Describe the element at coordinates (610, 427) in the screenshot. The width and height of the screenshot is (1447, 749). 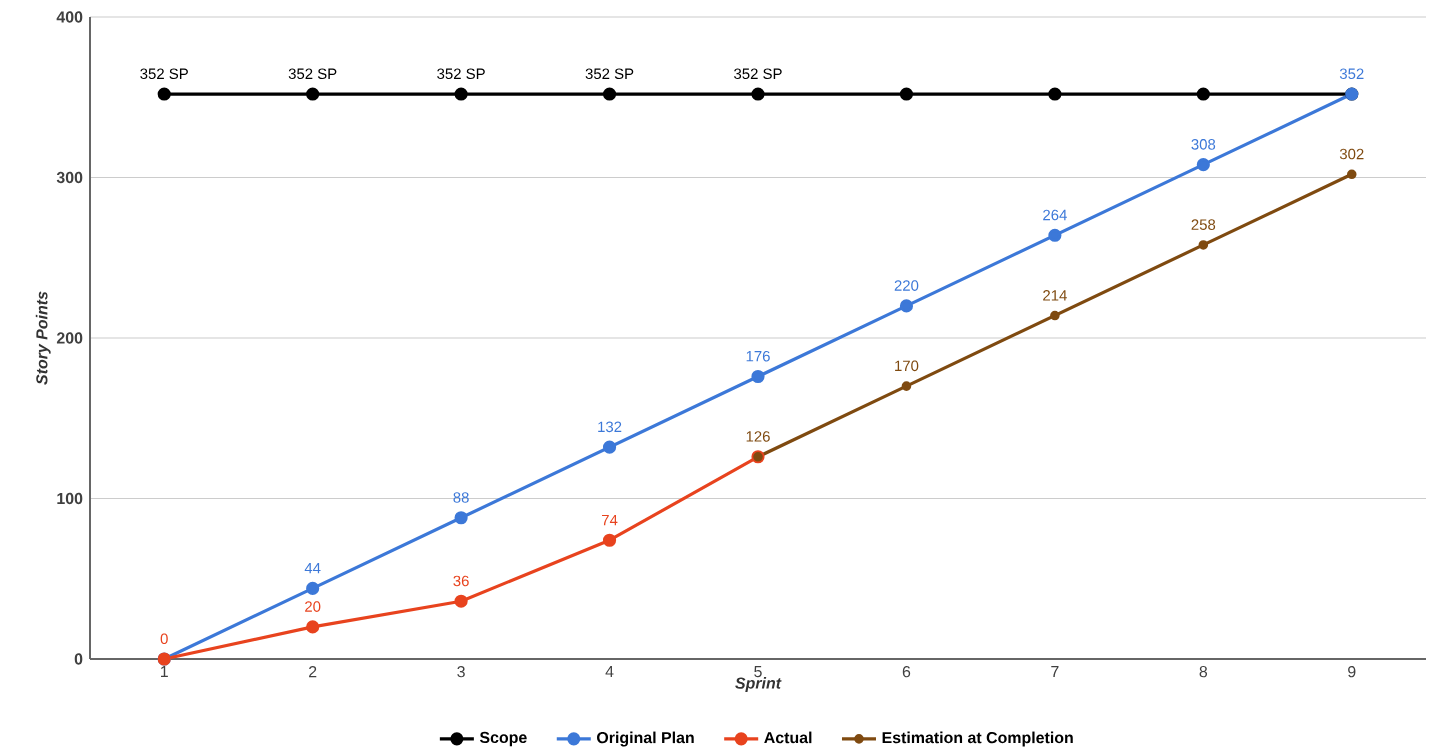
I see `data-label: 132` at that location.